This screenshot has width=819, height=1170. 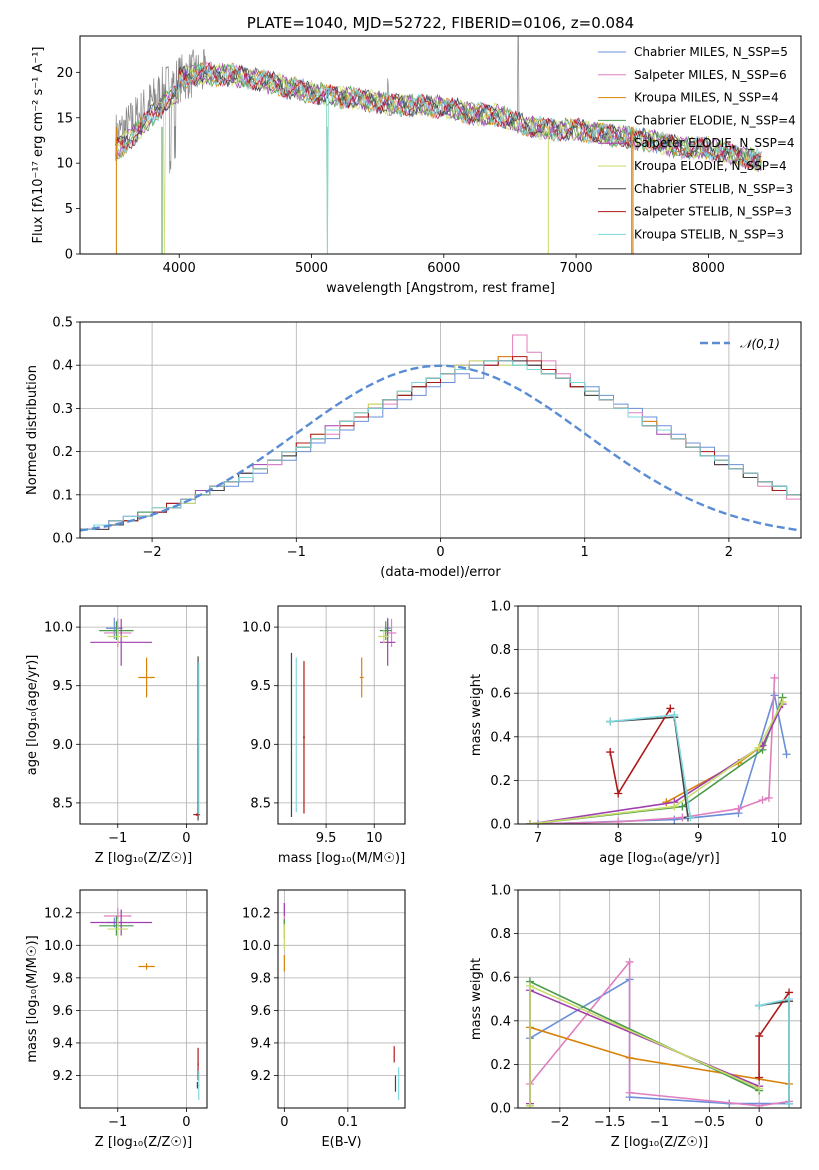 I want to click on legend-entry: Salpeter MILES, N_SSP=6, so click(x=710, y=75).